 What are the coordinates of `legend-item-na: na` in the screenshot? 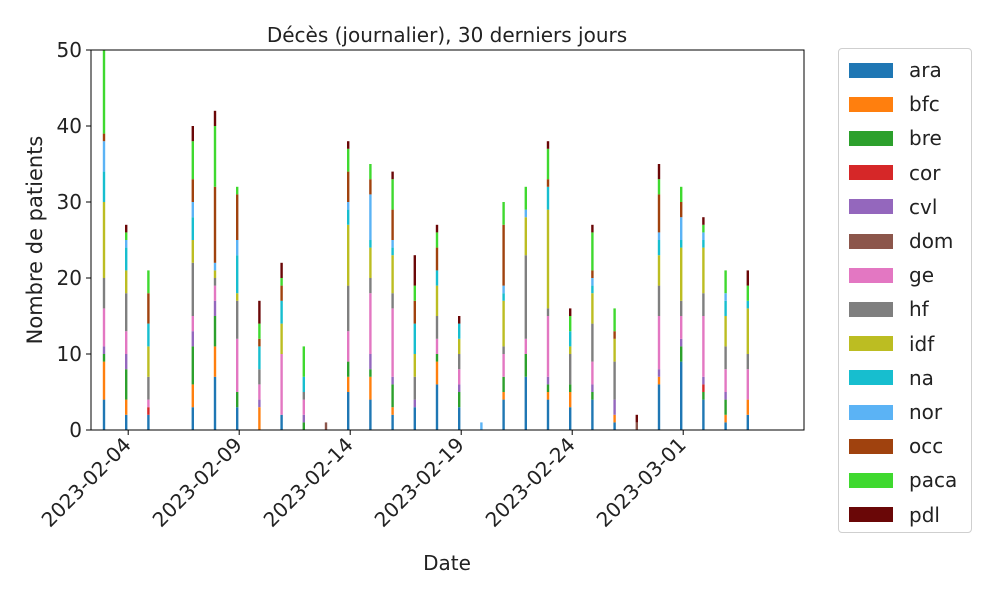 It's located at (891, 378).